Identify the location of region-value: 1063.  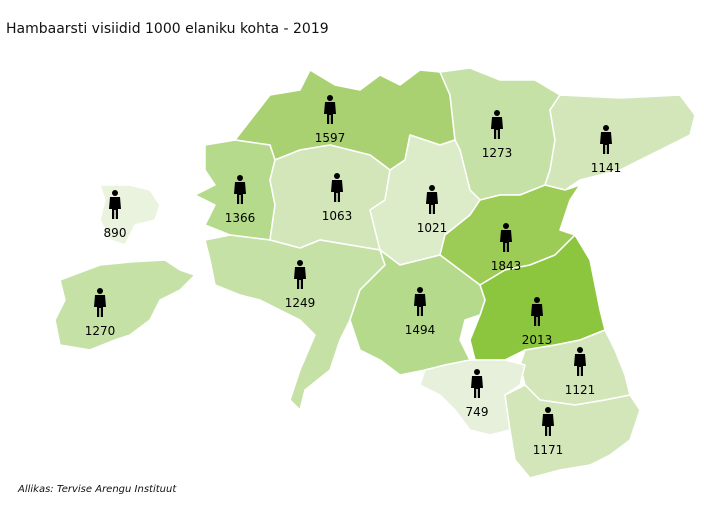
(337, 216).